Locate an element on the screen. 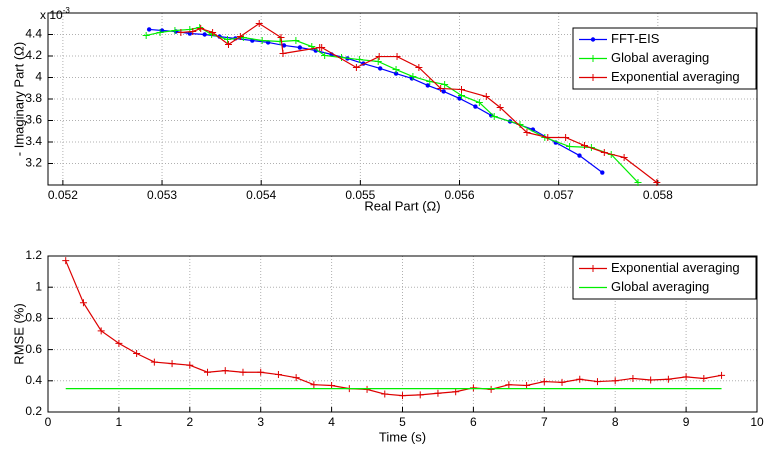 This screenshot has width=764, height=450. x-tick-label: 0.055 is located at coordinates (360, 195).